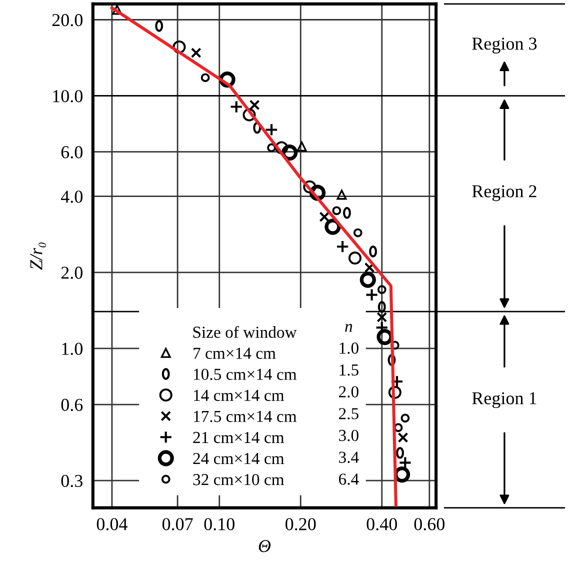  Describe the element at coordinates (71, 196) in the screenshot. I see `y-tick-label: 4.0` at that location.